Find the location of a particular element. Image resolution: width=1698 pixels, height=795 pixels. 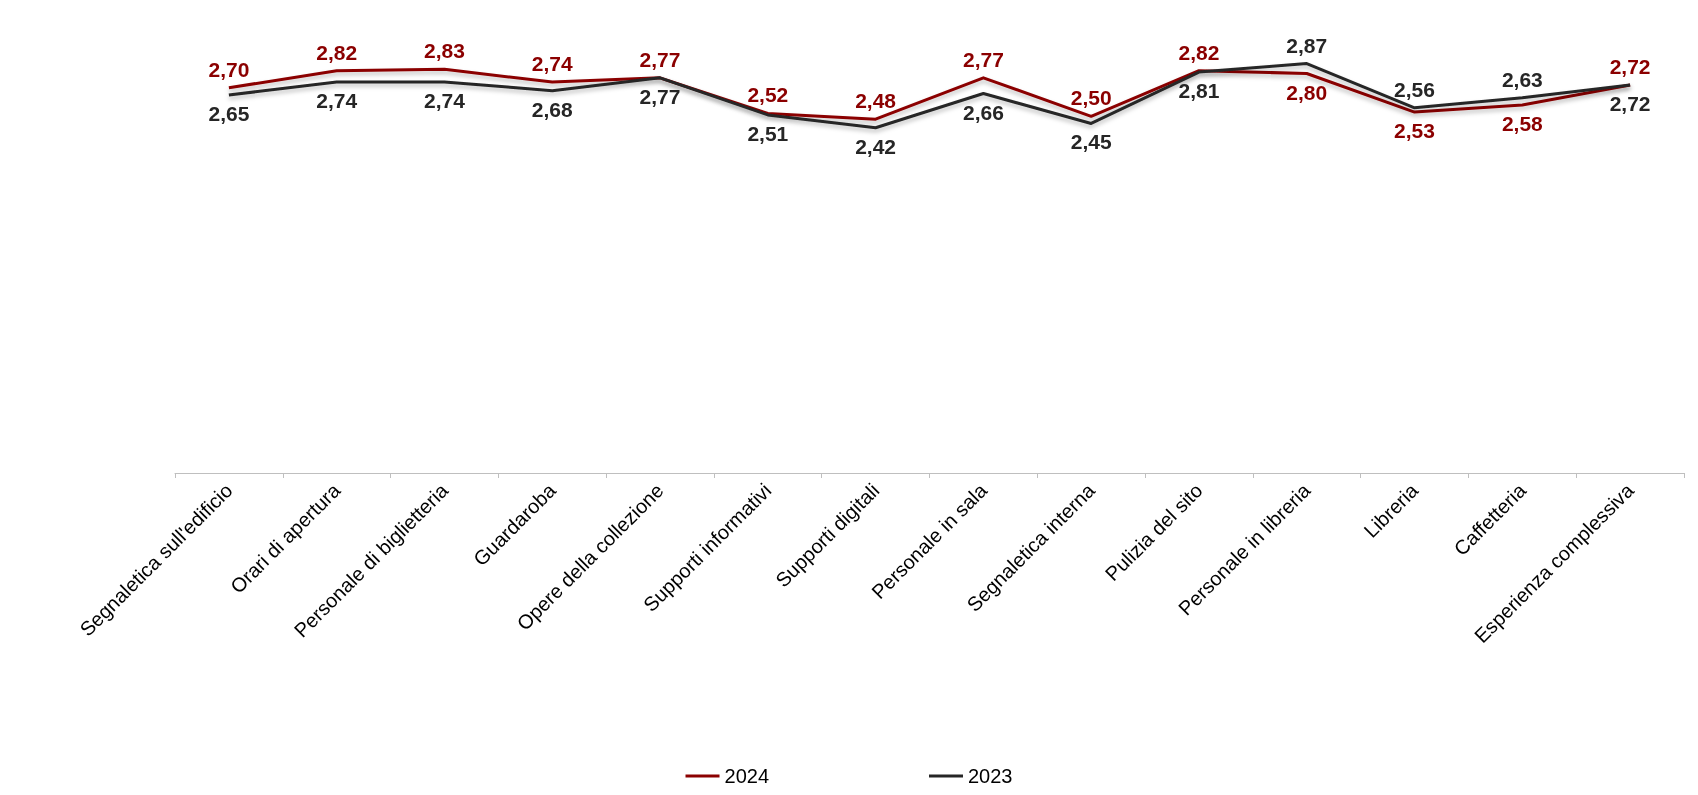

data-label: 2,52 is located at coordinates (768, 95).